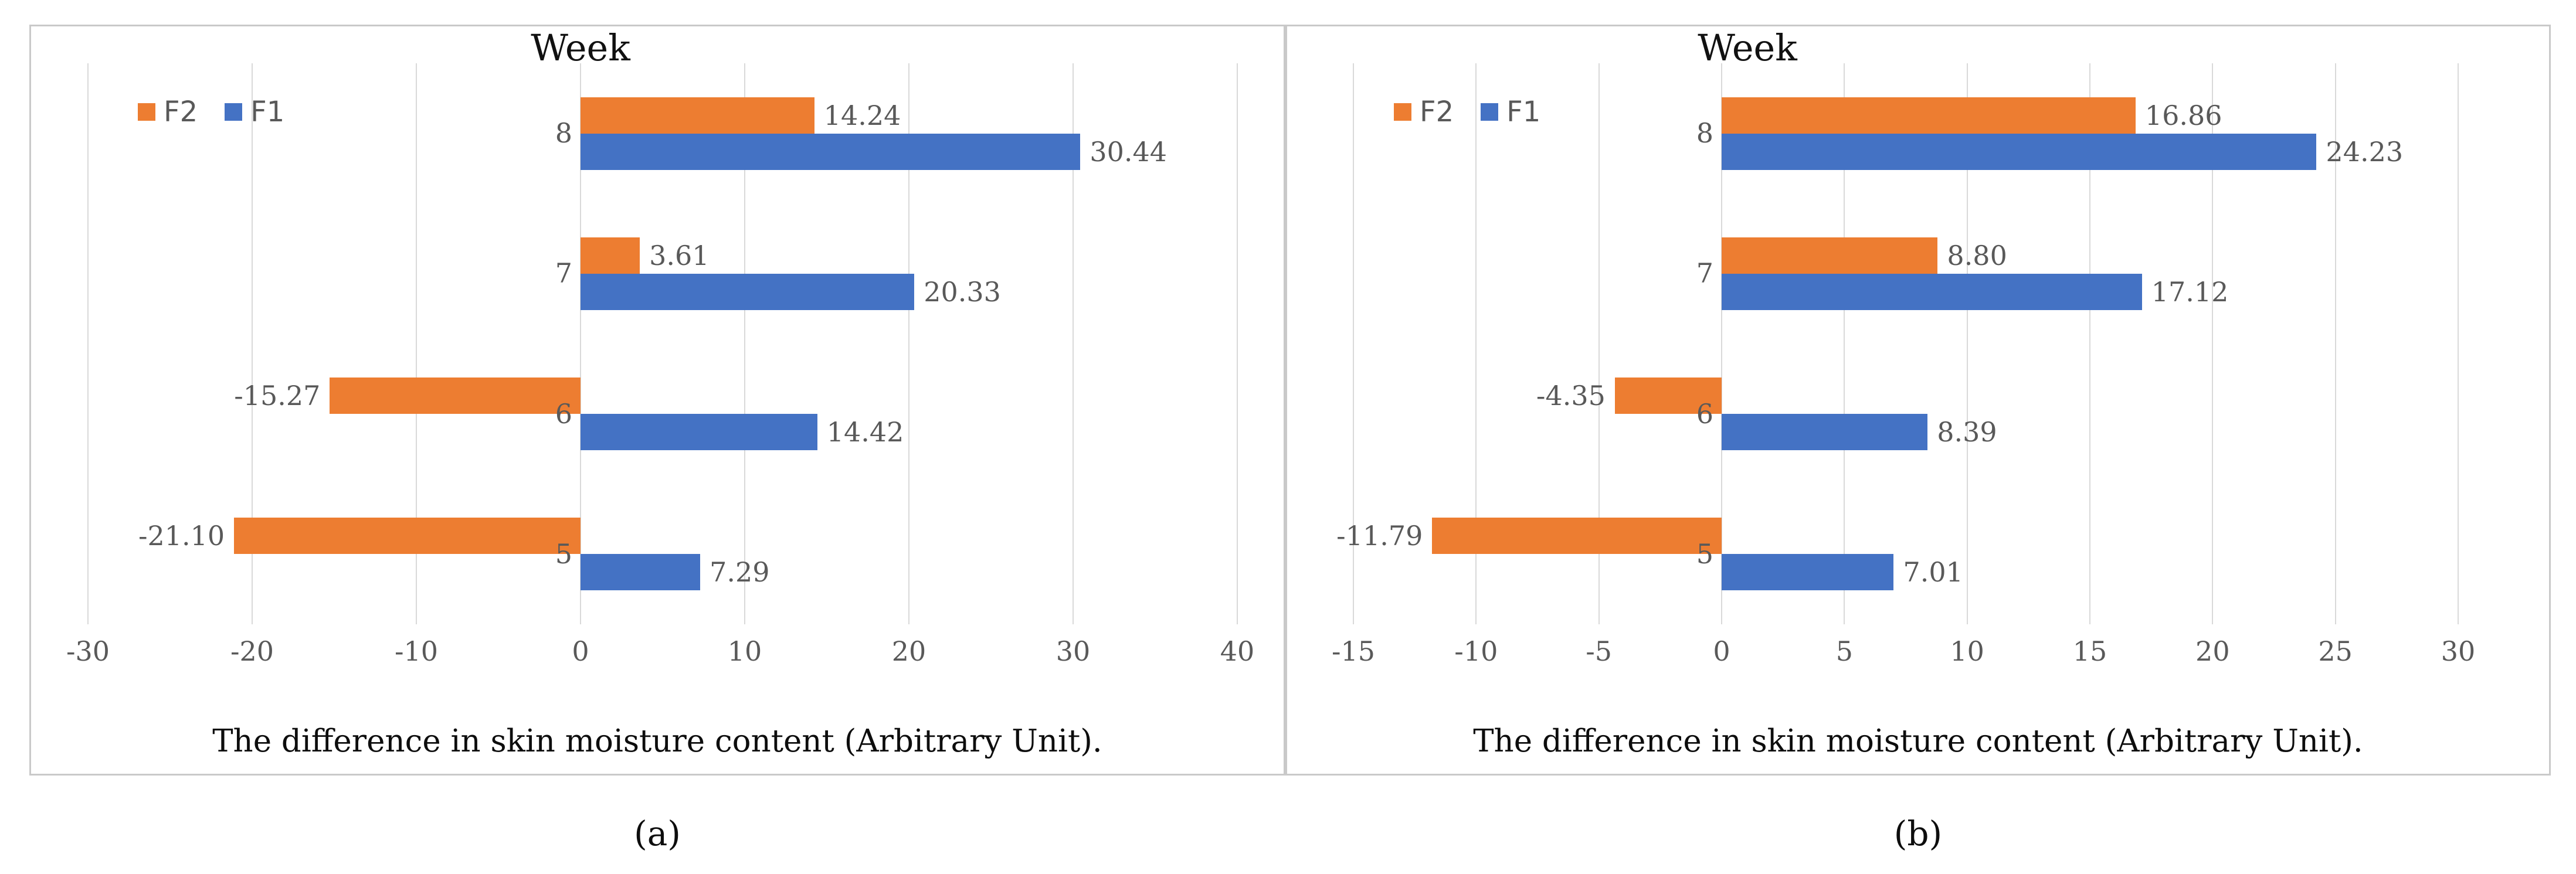 The image size is (2576, 874). Describe the element at coordinates (1128, 151) in the screenshot. I see `data-label-f1-week8: 30.44` at that location.